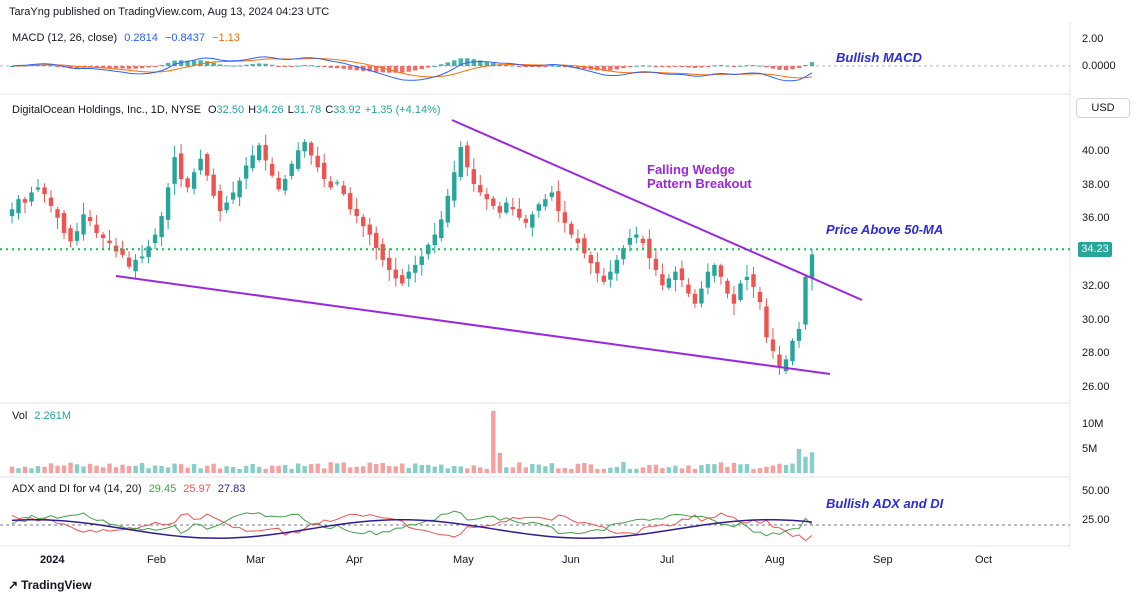  Describe the element at coordinates (329, 110) in the screenshot. I see `close-label: C` at that location.